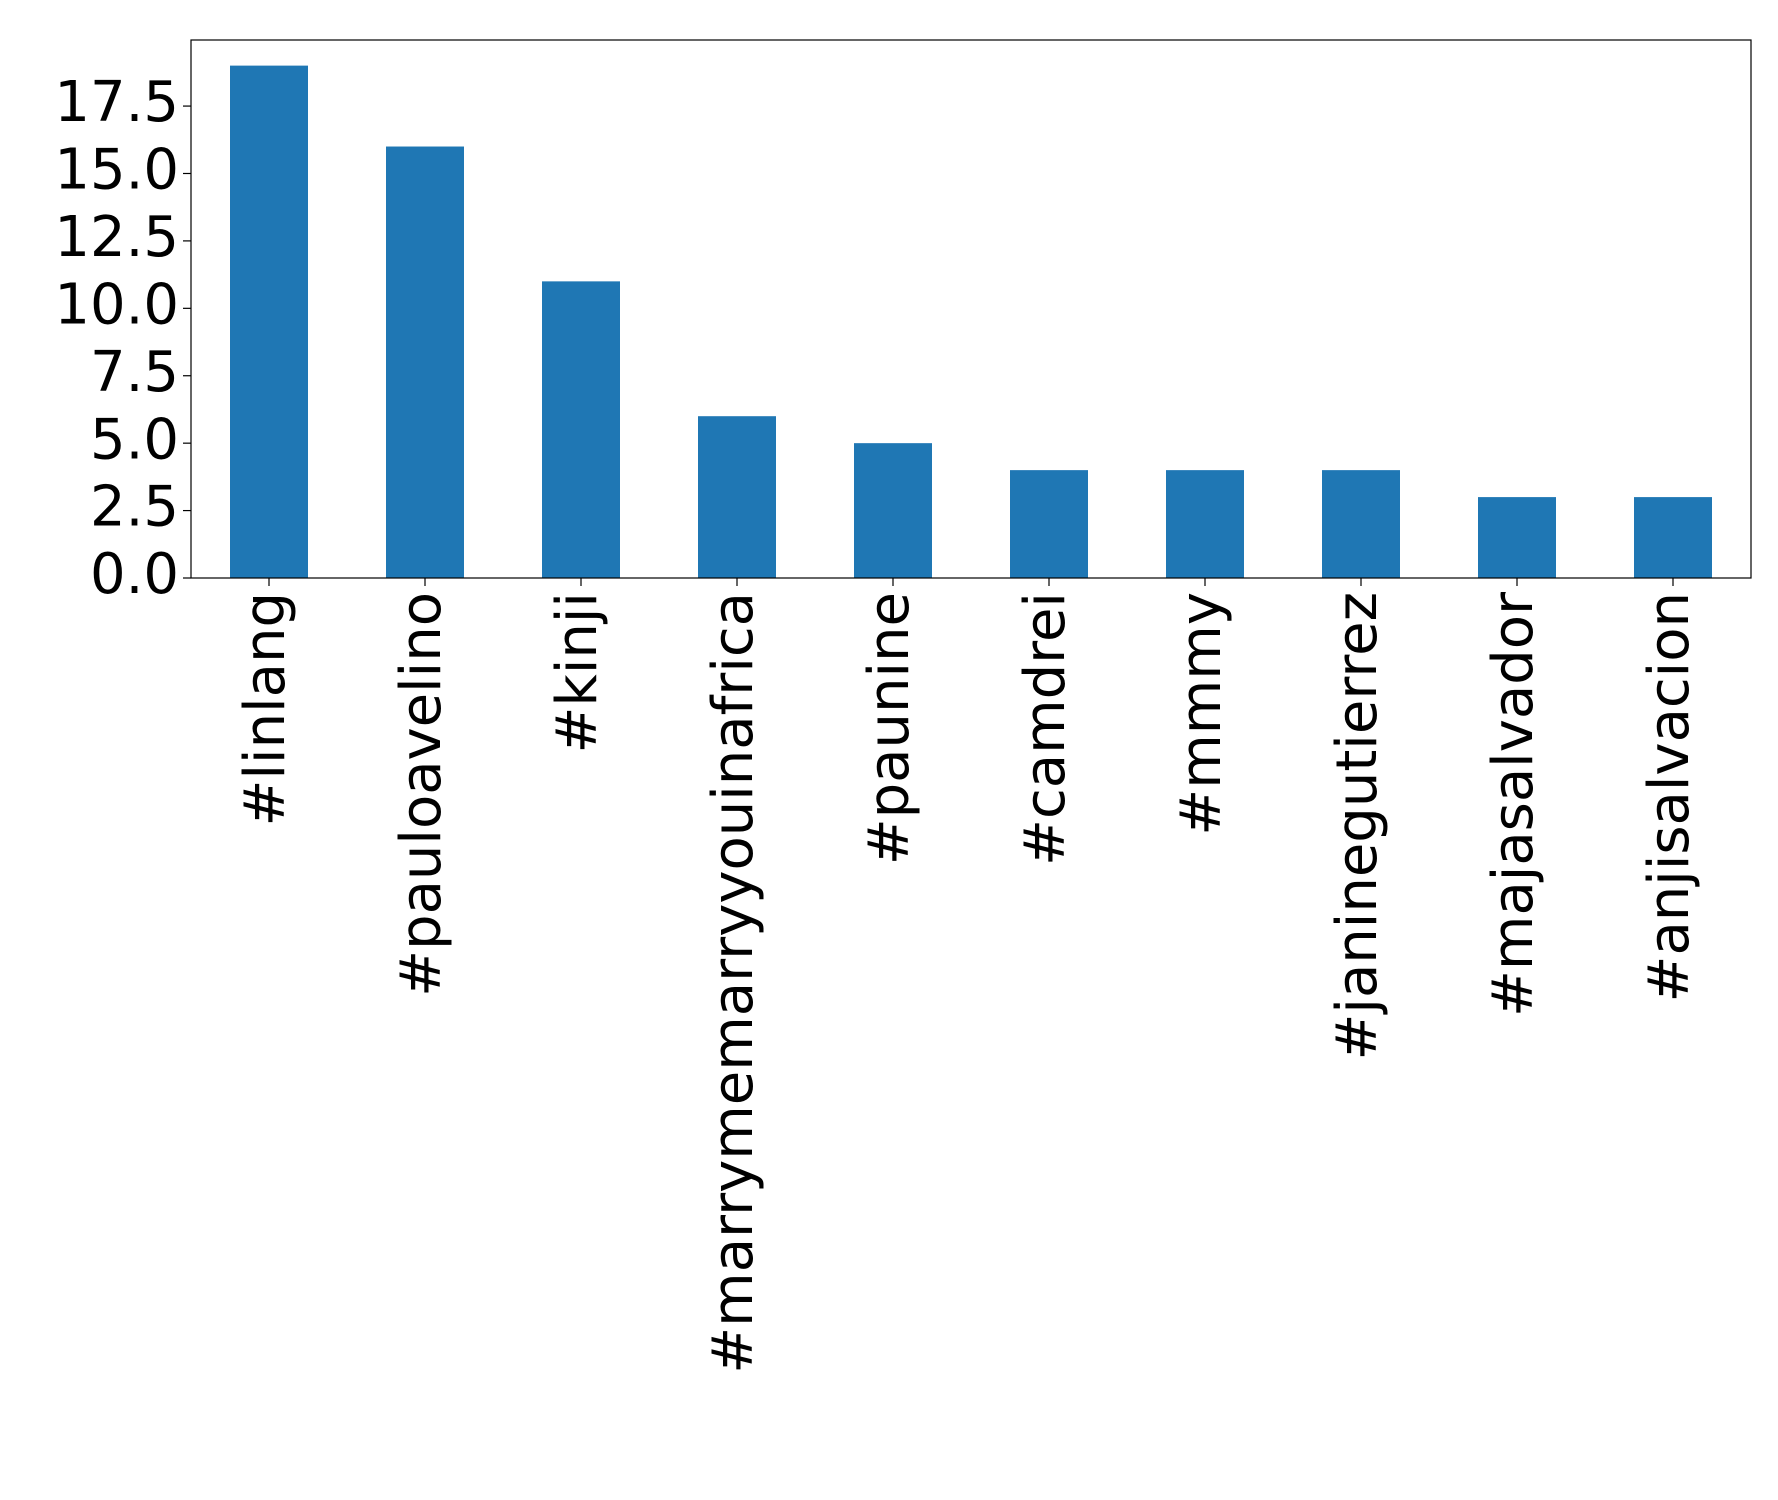 The image size is (1778, 1500). Describe the element at coordinates (1669, 797) in the screenshot. I see `x-tick-label: #anjisalvacion` at that location.